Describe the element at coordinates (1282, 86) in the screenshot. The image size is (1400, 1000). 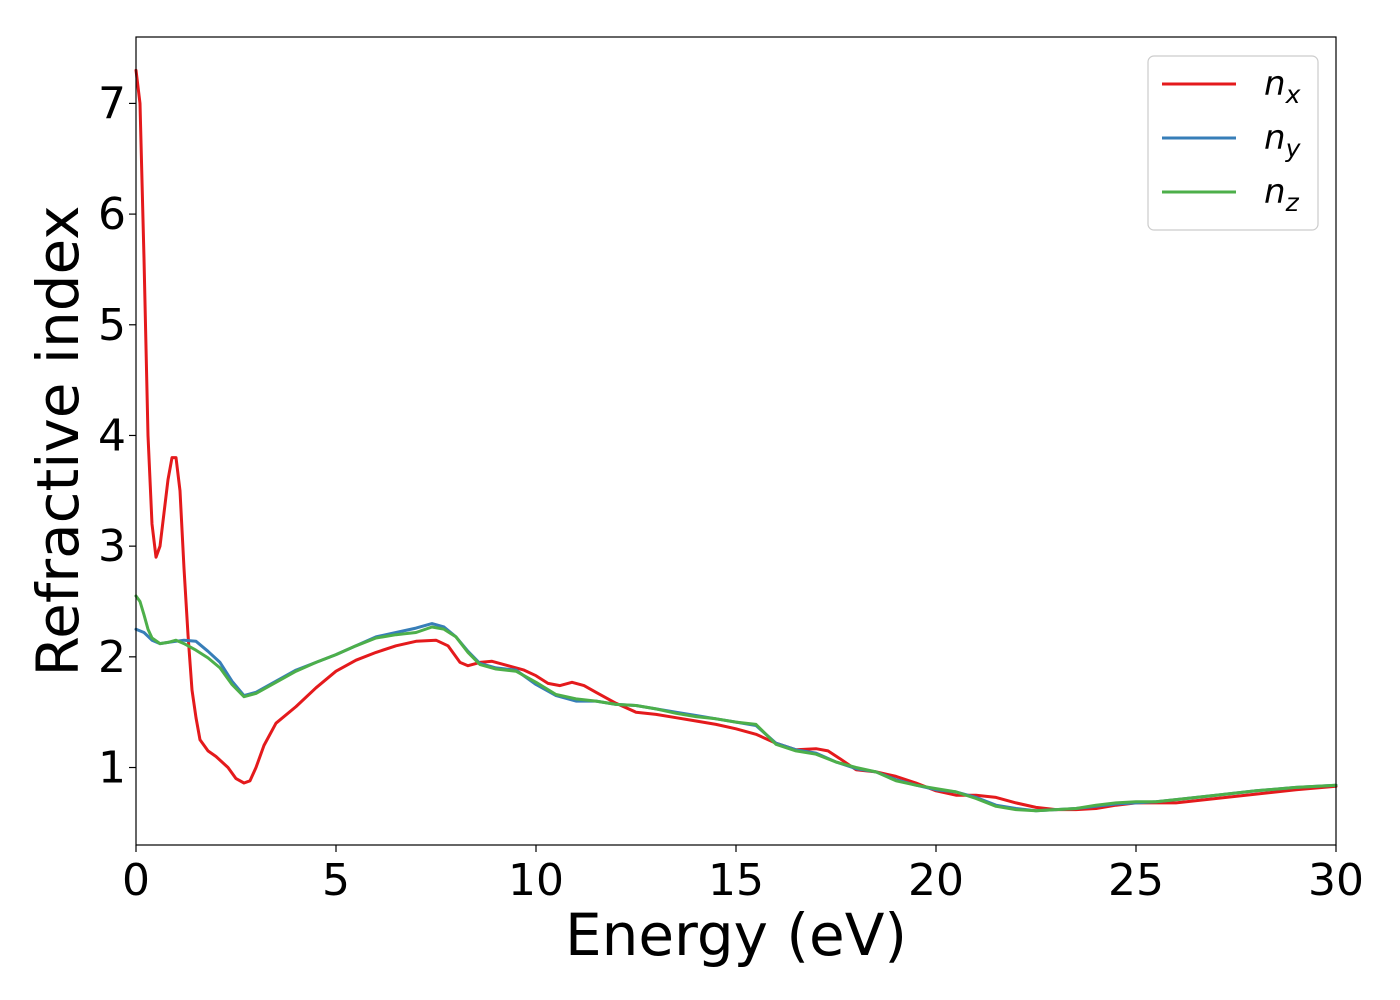
I see `legend-label-x: nx` at that location.